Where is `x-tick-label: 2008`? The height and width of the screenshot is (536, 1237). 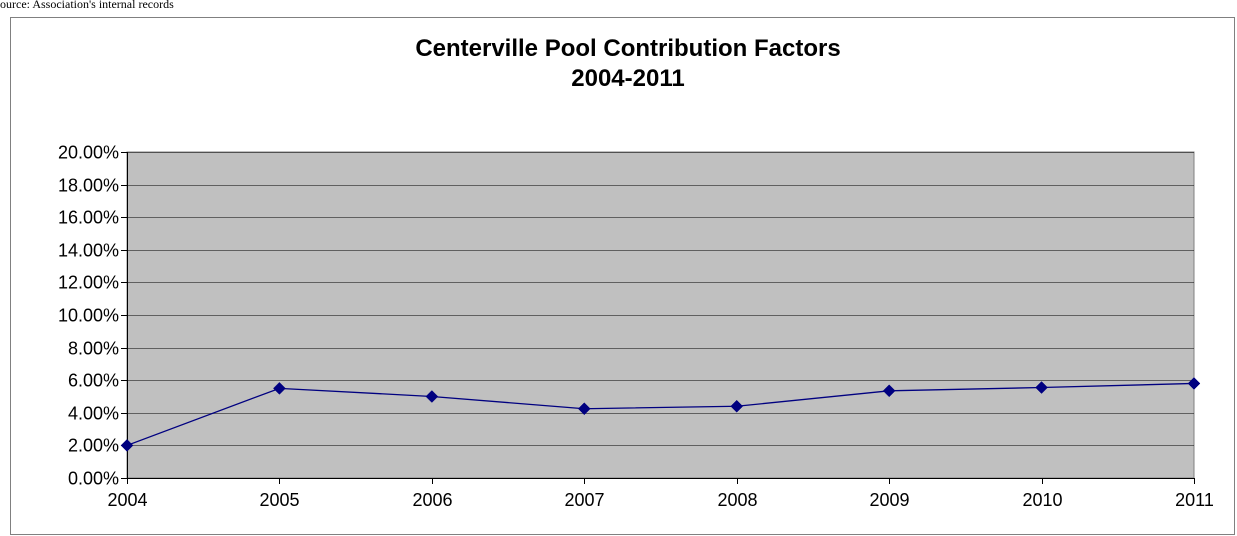 x-tick-label: 2008 is located at coordinates (737, 500).